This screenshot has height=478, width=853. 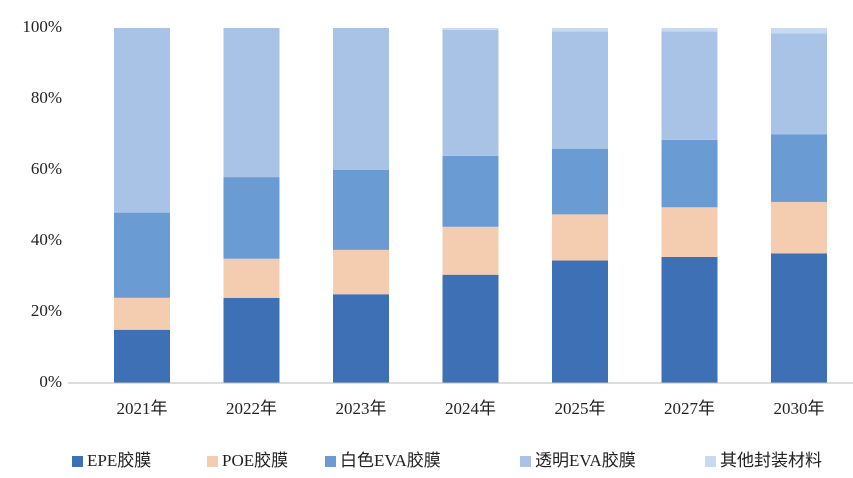 What do you see at coordinates (142, 408) in the screenshot?
I see `x-tick-label: 2021年` at bounding box center [142, 408].